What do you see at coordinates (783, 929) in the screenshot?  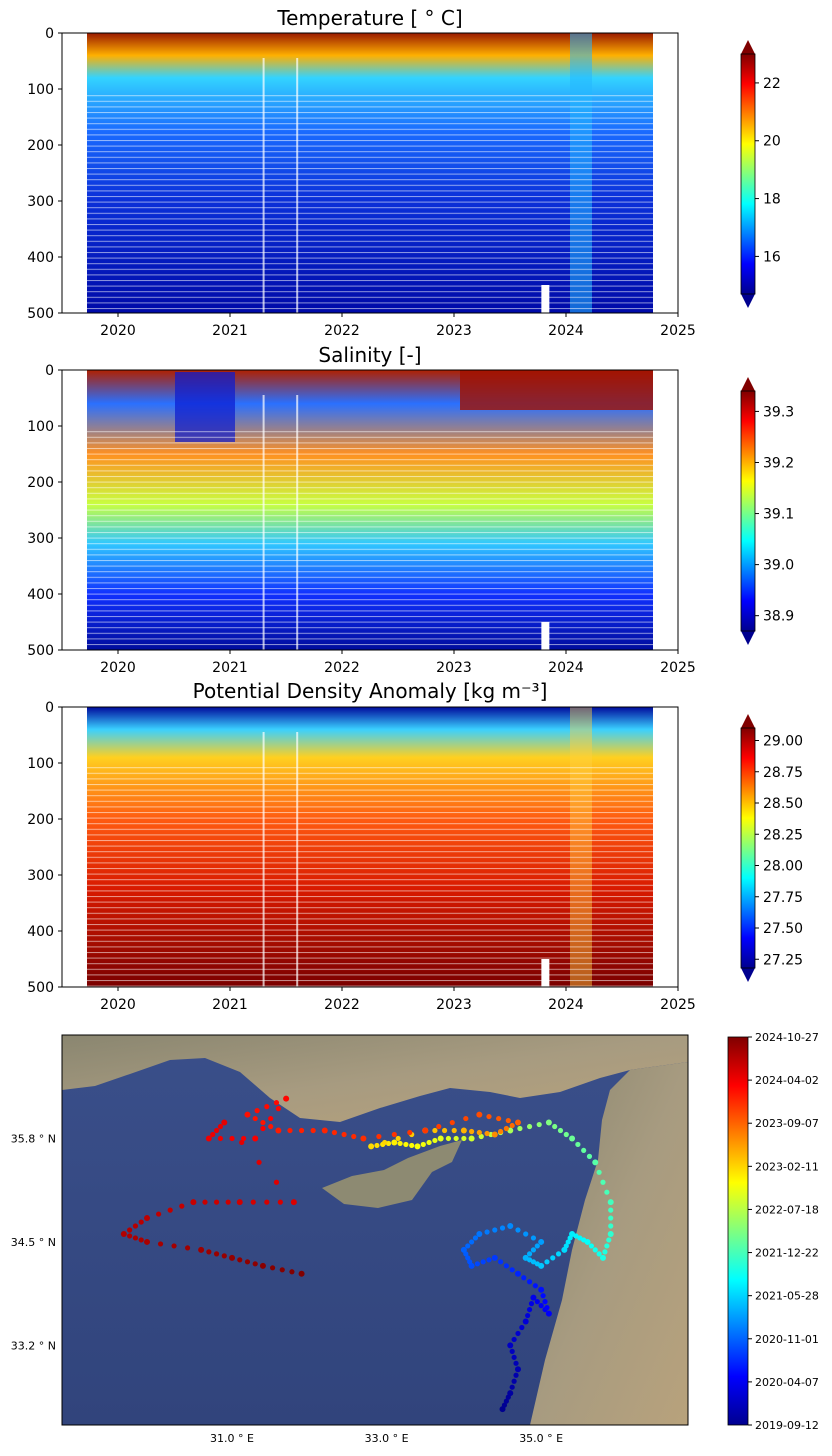 I see `density-colorbar-label: 27.50` at bounding box center [783, 929].